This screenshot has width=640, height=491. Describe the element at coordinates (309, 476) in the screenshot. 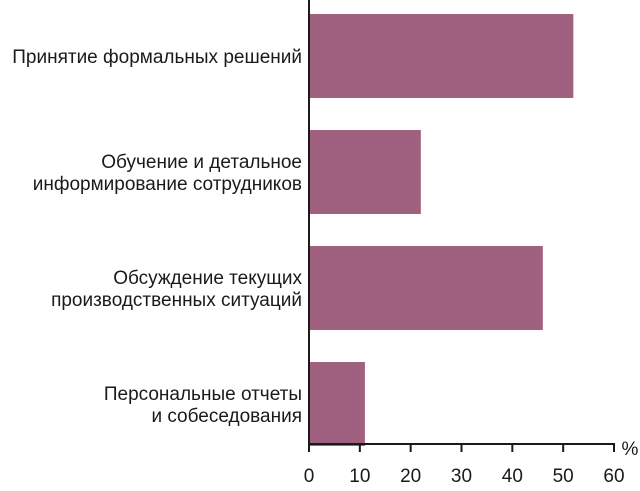

I see `x-tick-label-0: 0` at that location.